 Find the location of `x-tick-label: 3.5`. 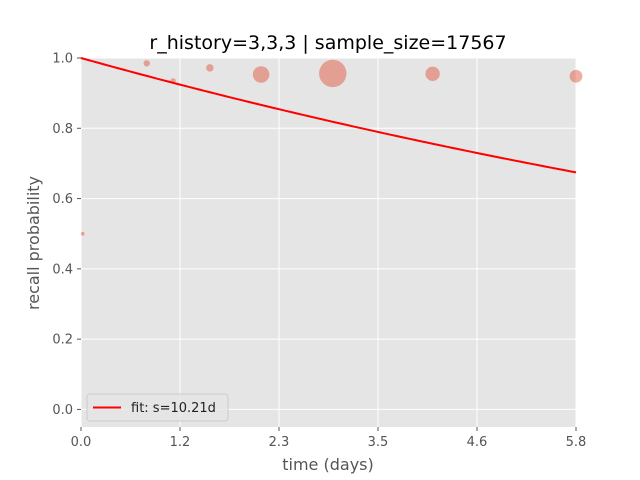

x-tick-label: 3.5 is located at coordinates (378, 442).